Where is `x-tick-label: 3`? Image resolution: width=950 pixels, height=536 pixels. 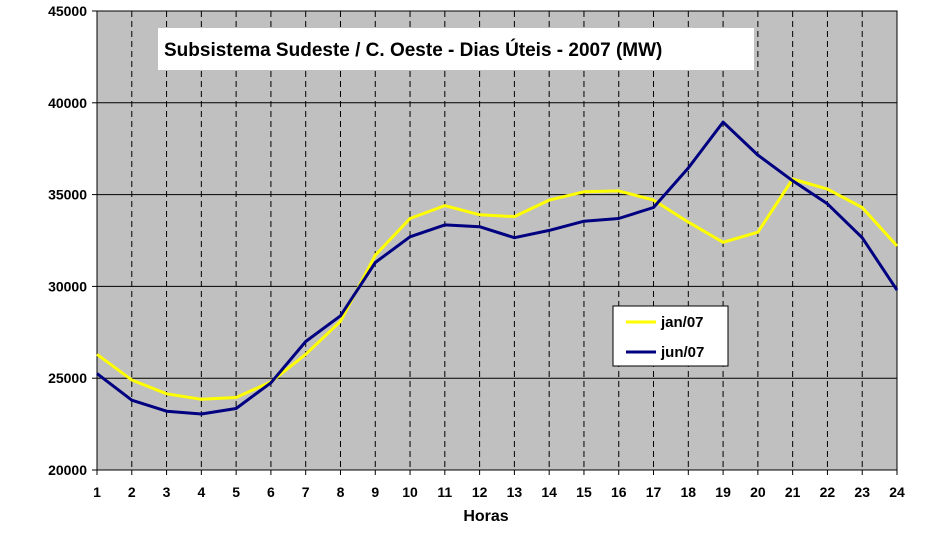
x-tick-label: 3 is located at coordinates (167, 492).